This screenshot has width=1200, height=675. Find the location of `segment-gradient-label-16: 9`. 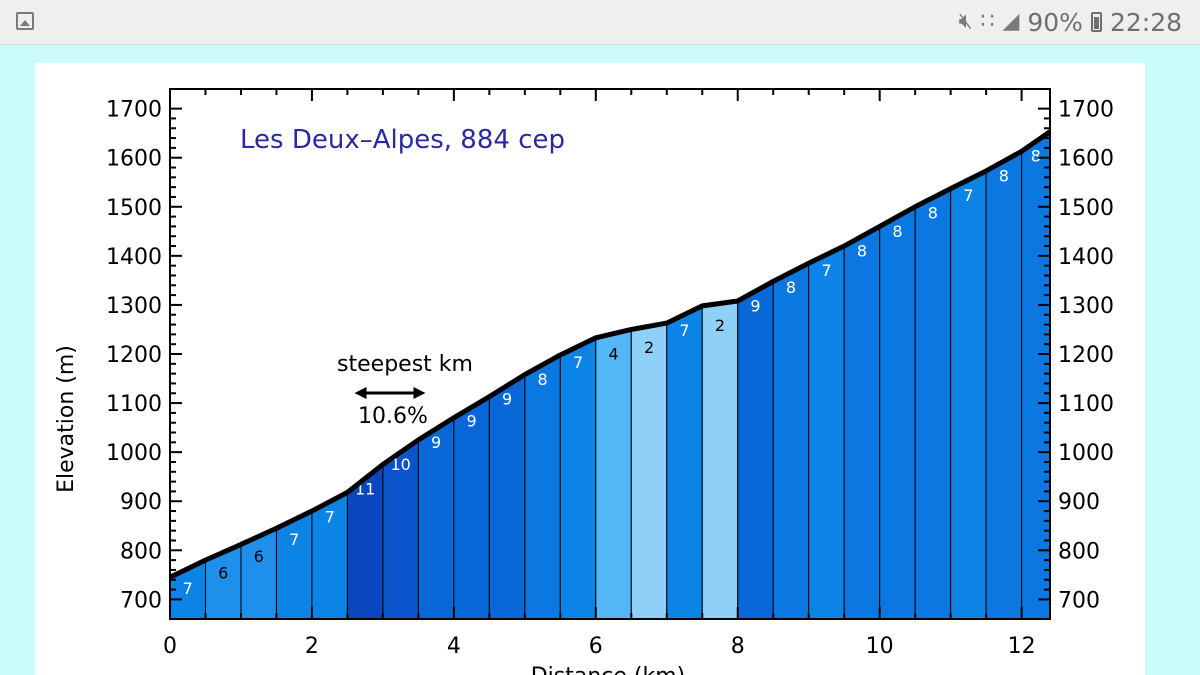

segment-gradient-label-16: 9 is located at coordinates (755, 305).